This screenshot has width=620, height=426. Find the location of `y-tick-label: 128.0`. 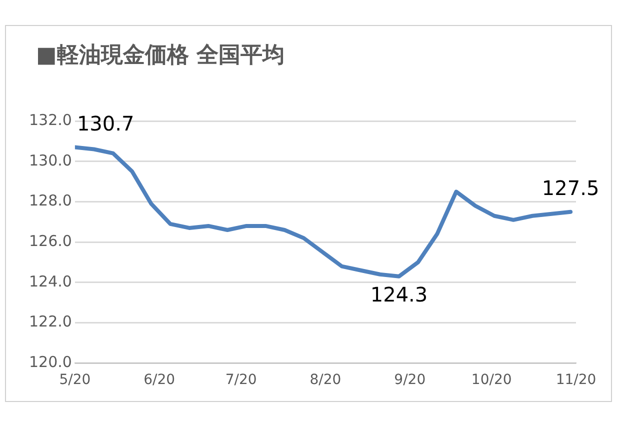

y-tick-label: 128.0 is located at coordinates (50, 201).